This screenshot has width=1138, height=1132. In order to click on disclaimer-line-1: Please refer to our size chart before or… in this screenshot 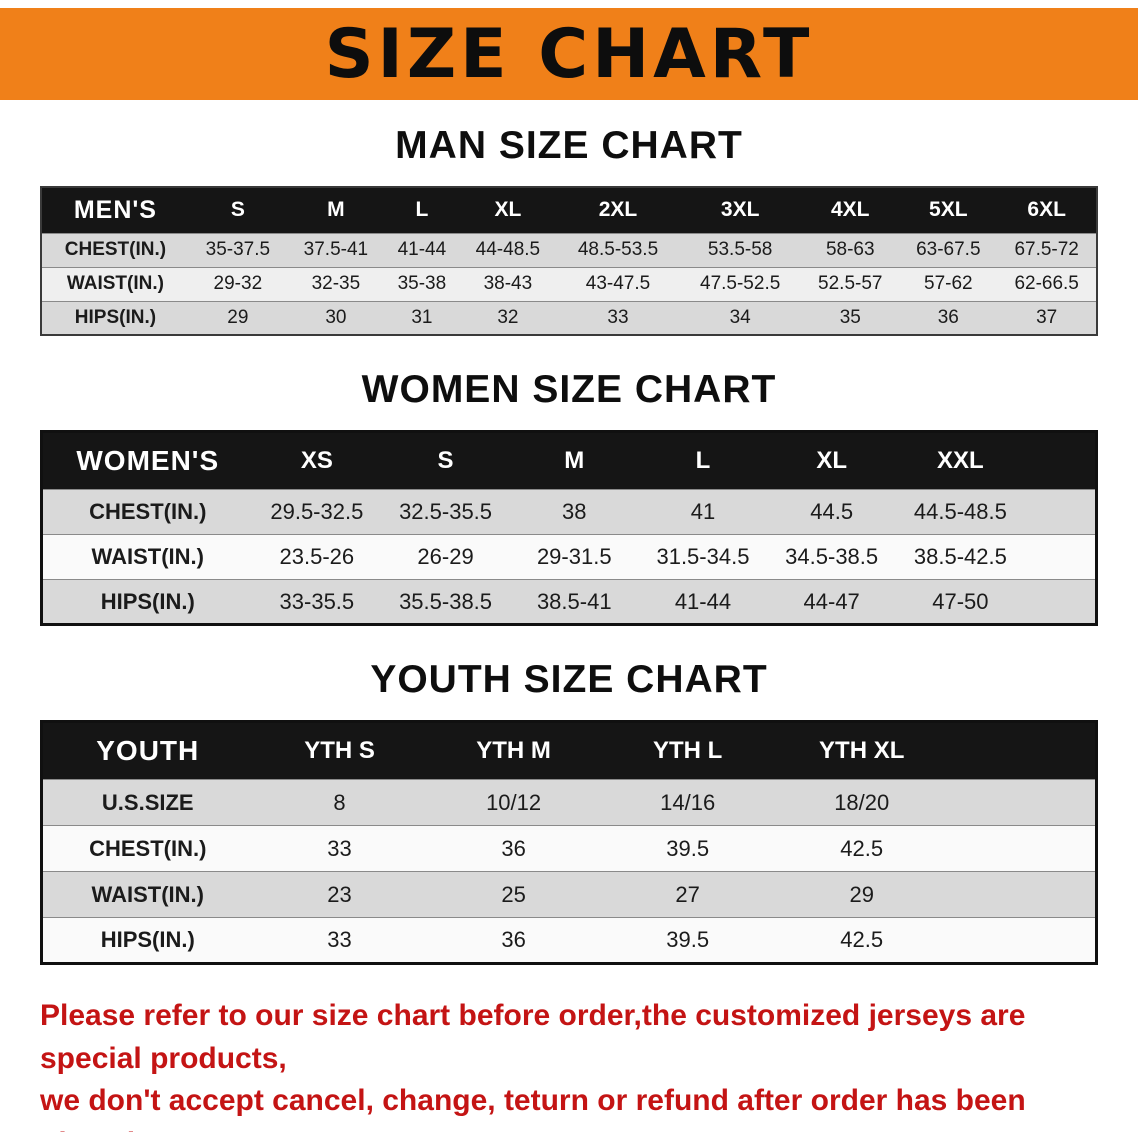, I will do `click(533, 1037)`.